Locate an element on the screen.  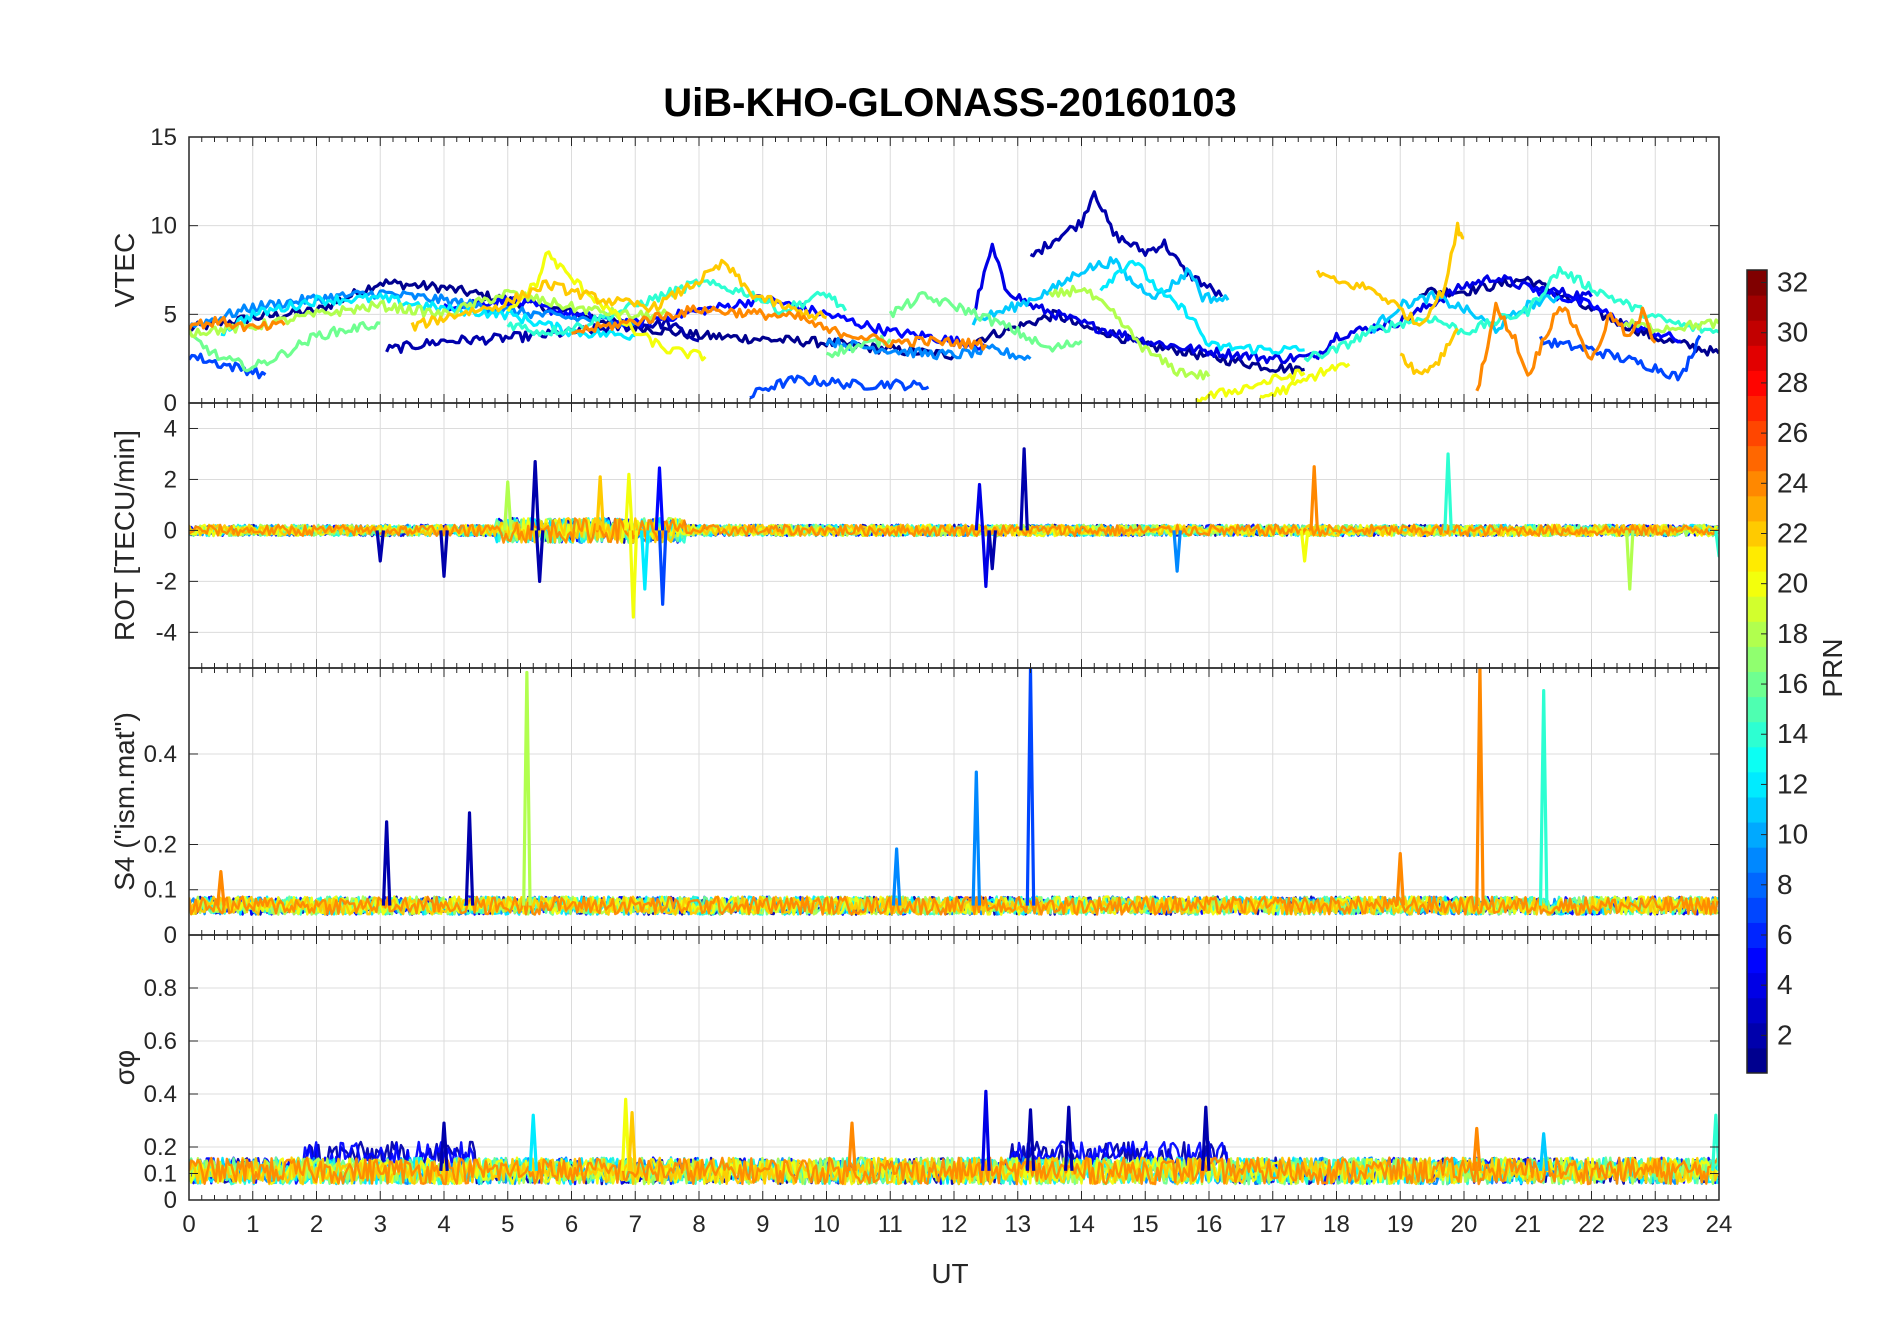
colorbar-tick-label: 14 is located at coordinates (1792, 733).